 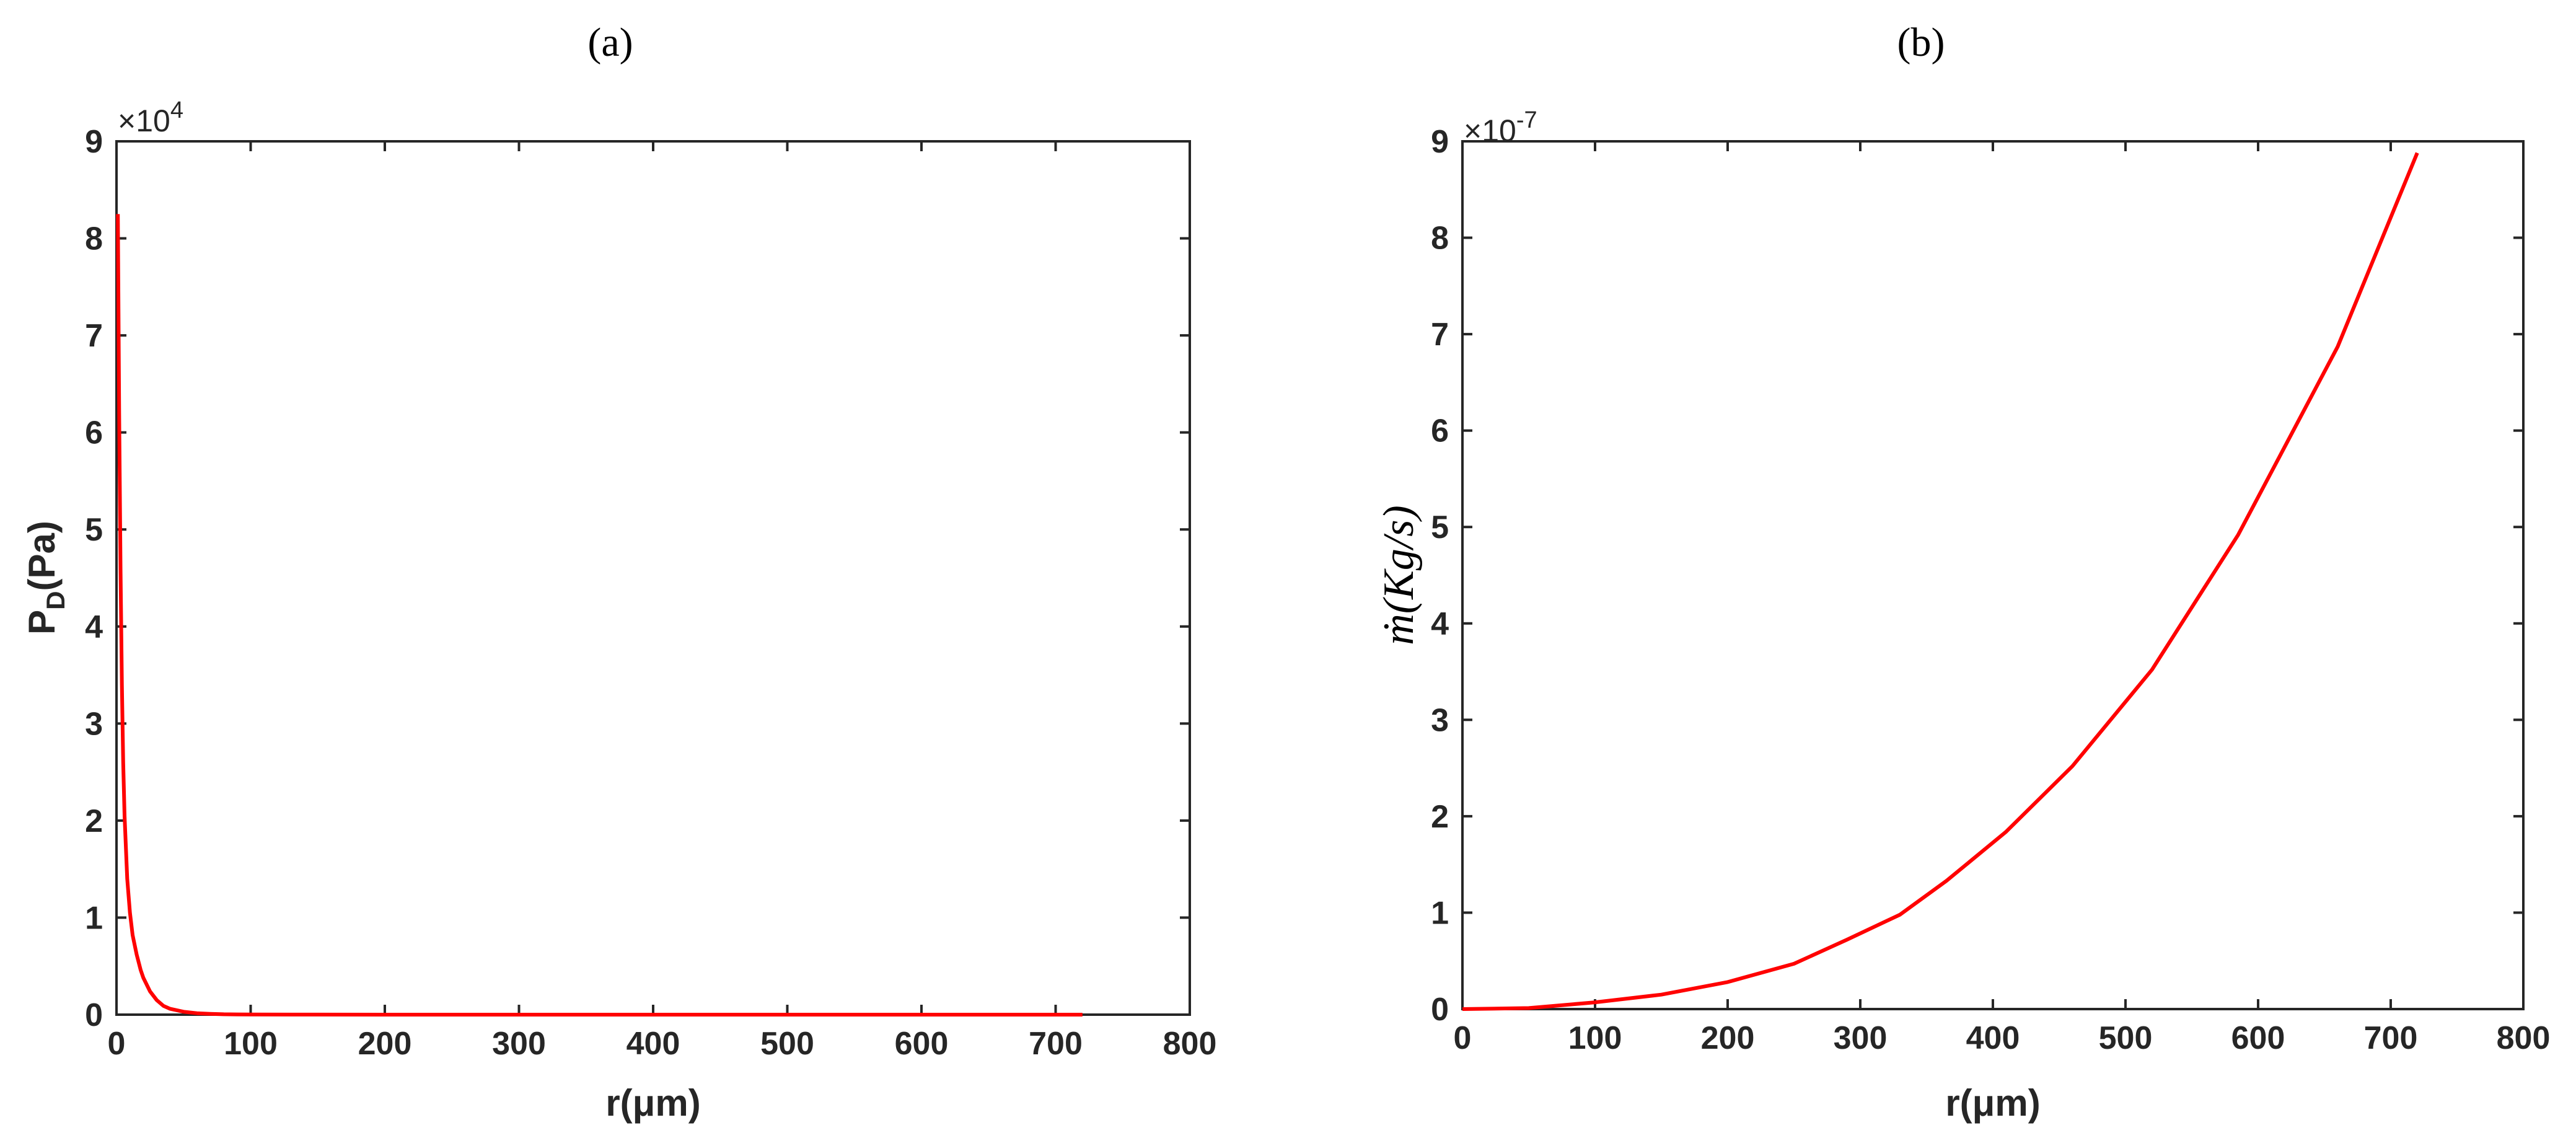 I want to click on y-axis-label-a: PD(Pa), so click(x=45, y=578).